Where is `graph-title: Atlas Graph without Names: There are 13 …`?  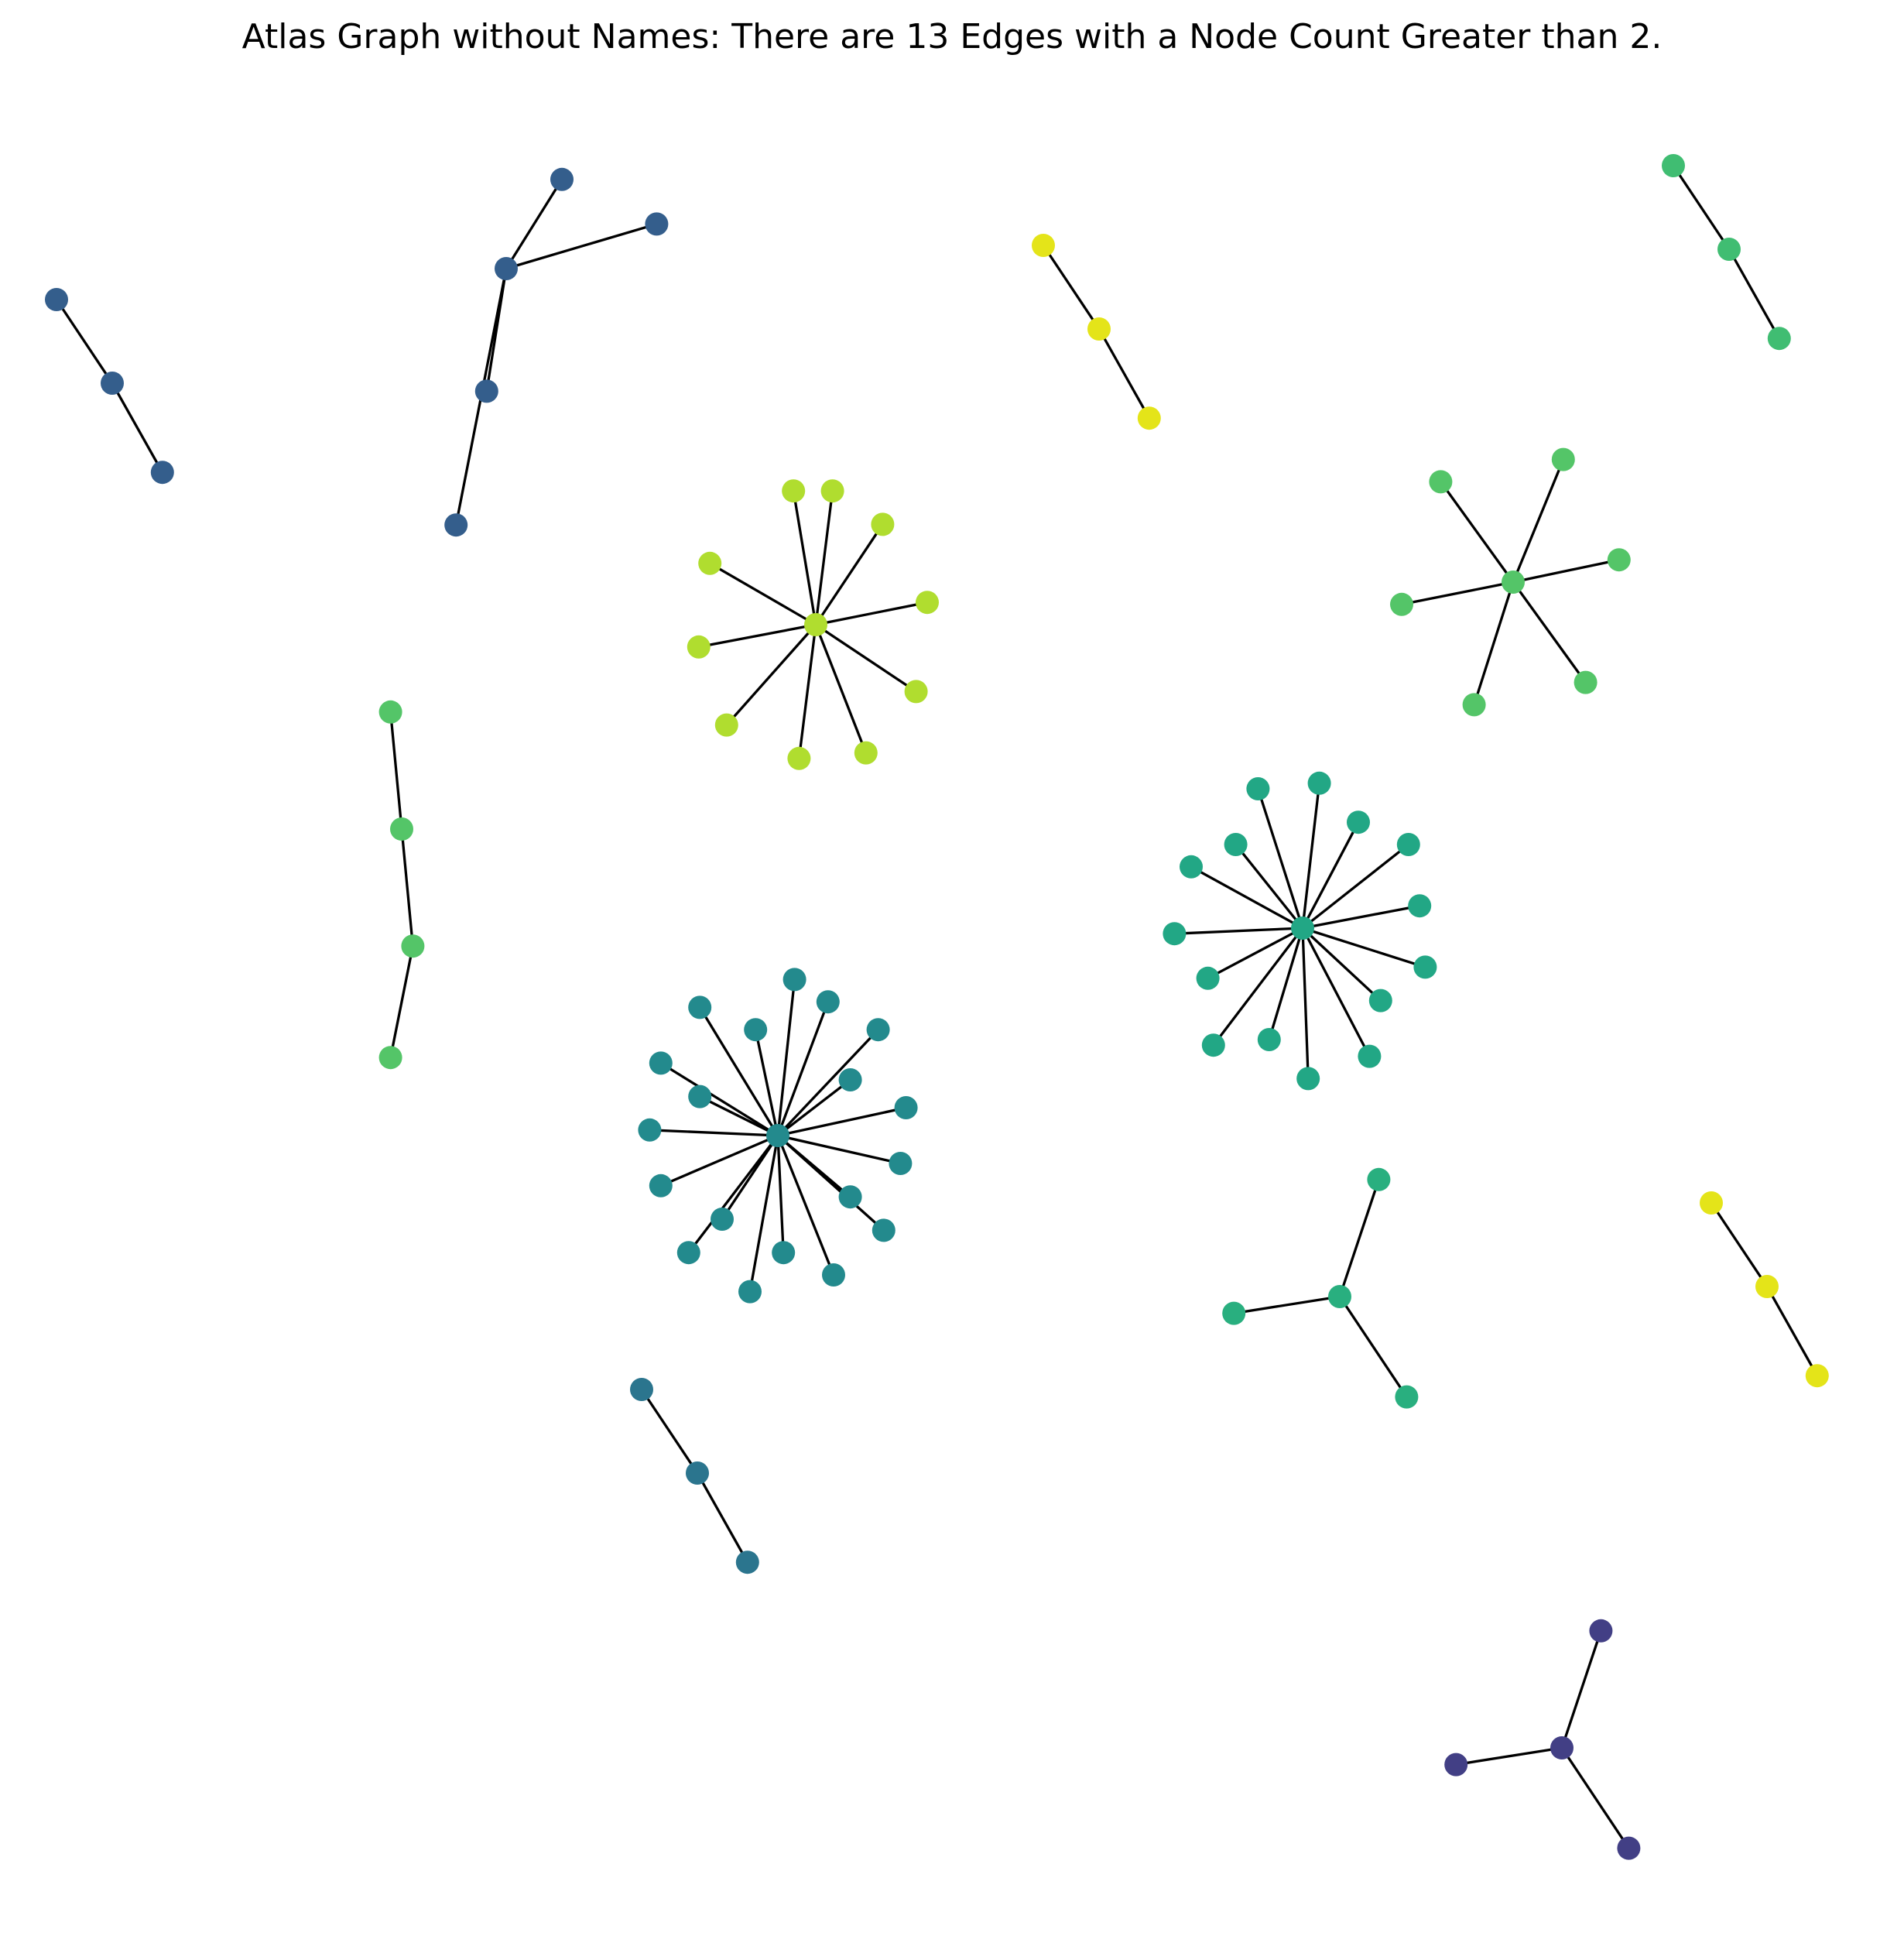
graph-title: Atlas Graph without Names: There are 13 … is located at coordinates (952, 37).